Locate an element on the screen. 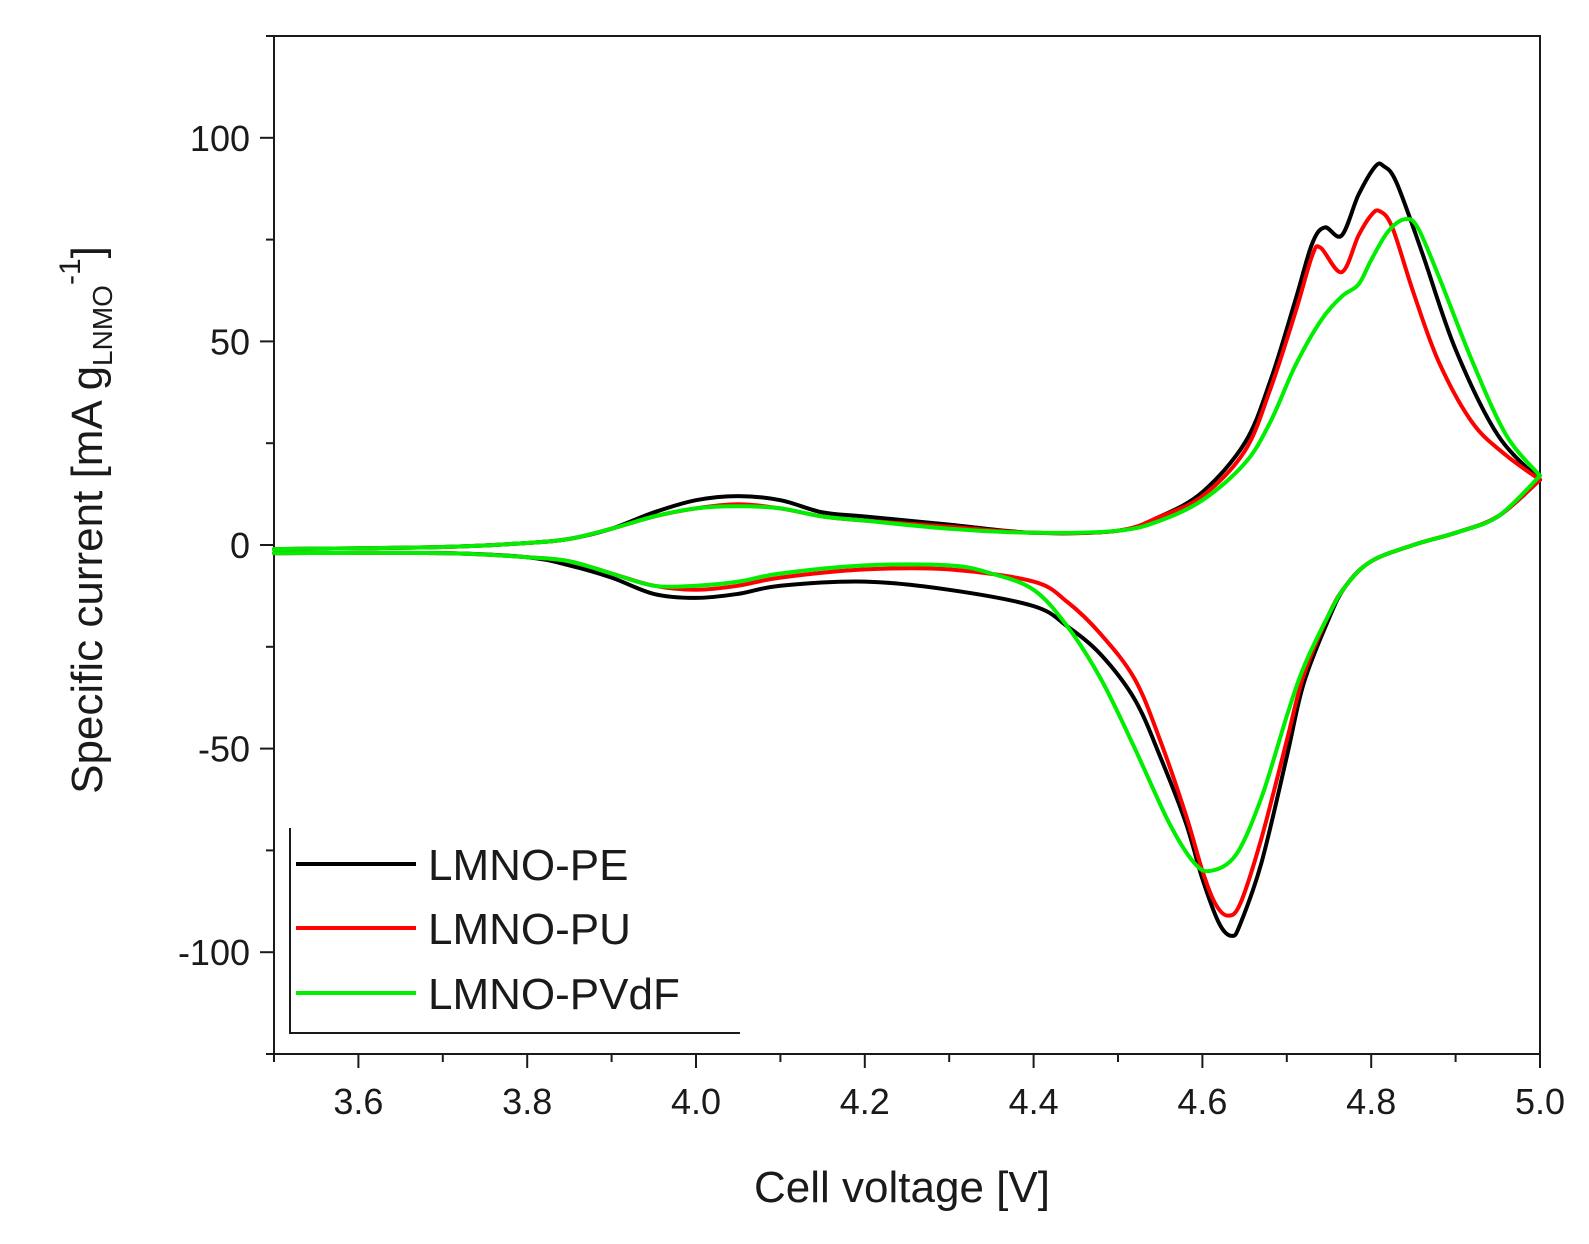 This screenshot has height=1244, width=1589. x-tick-label: 4.2 is located at coordinates (865, 1101).